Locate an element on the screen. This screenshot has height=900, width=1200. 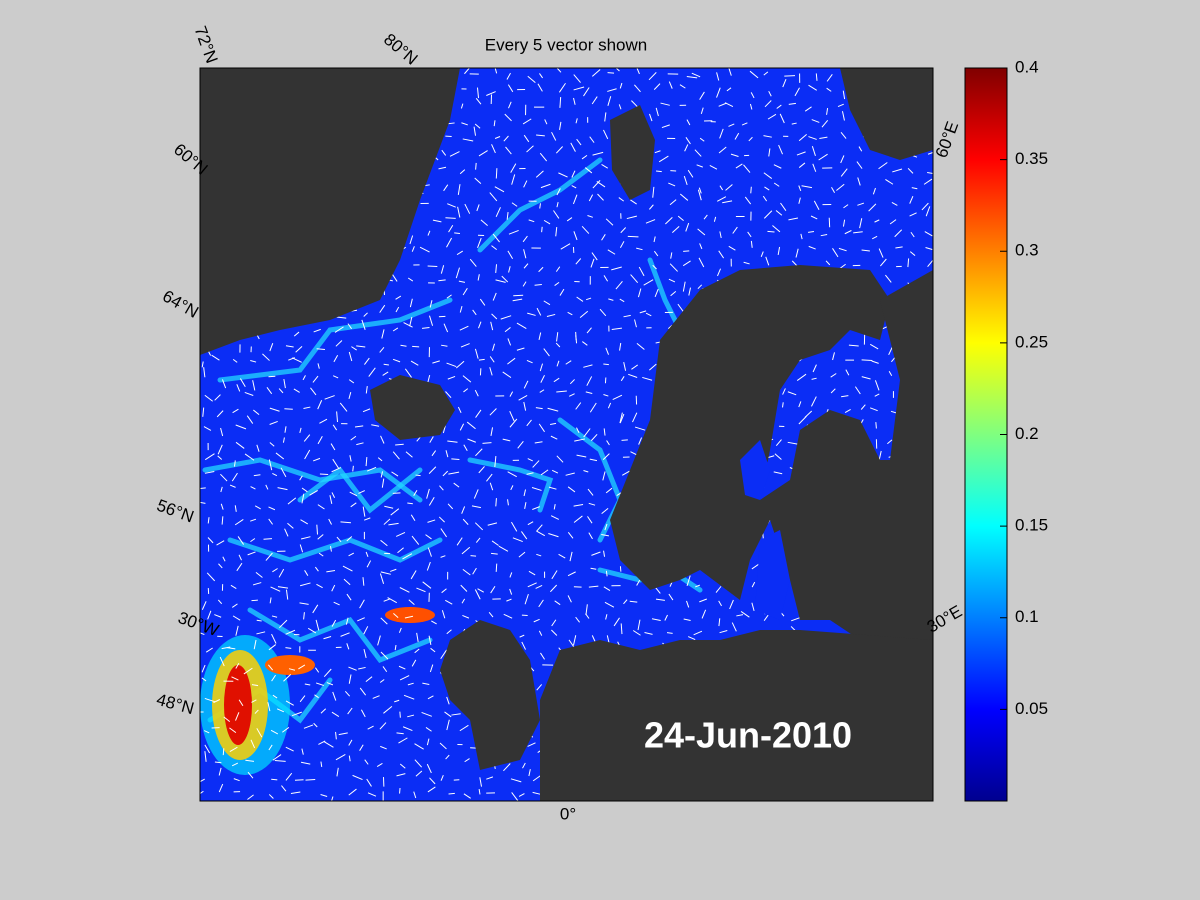
colorbar-tick-label: 0.05 is located at coordinates (1031, 708).